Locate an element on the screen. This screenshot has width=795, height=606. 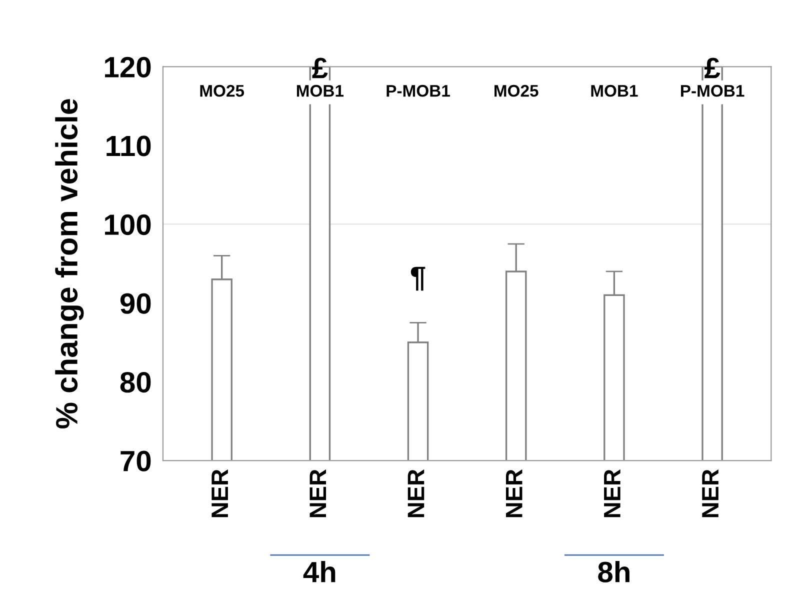
y-tick-label: 100 is located at coordinates (128, 225).